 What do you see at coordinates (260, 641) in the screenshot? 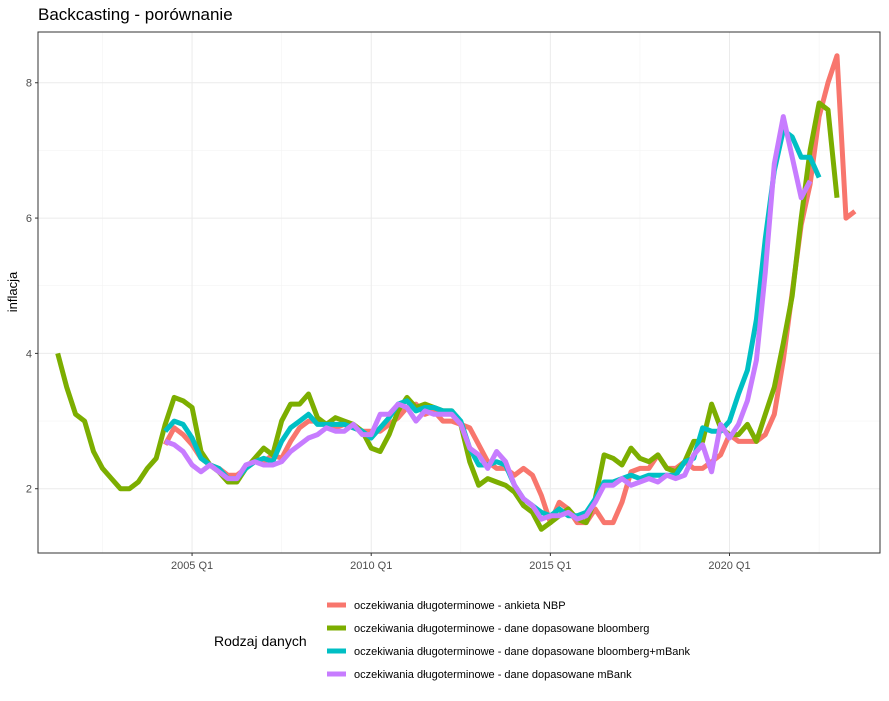
I see `legend-title: Rodzaj danych` at bounding box center [260, 641].